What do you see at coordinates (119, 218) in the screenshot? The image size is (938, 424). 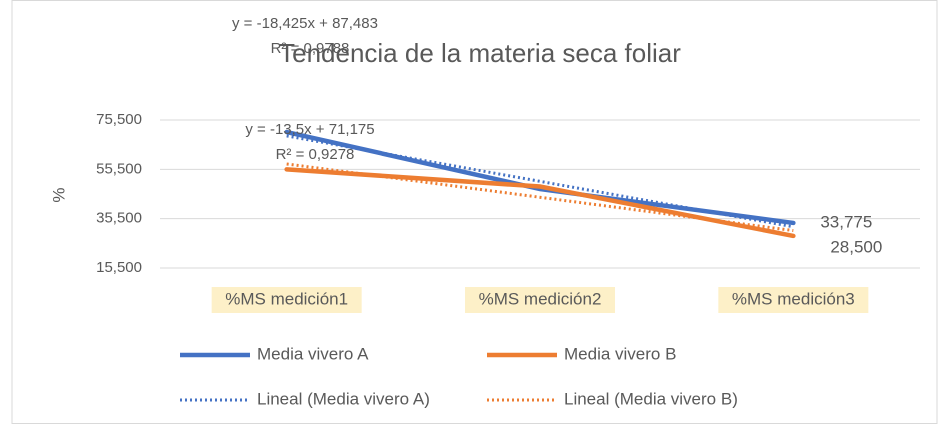 I see `y-tick-label: 35,500` at bounding box center [119, 218].